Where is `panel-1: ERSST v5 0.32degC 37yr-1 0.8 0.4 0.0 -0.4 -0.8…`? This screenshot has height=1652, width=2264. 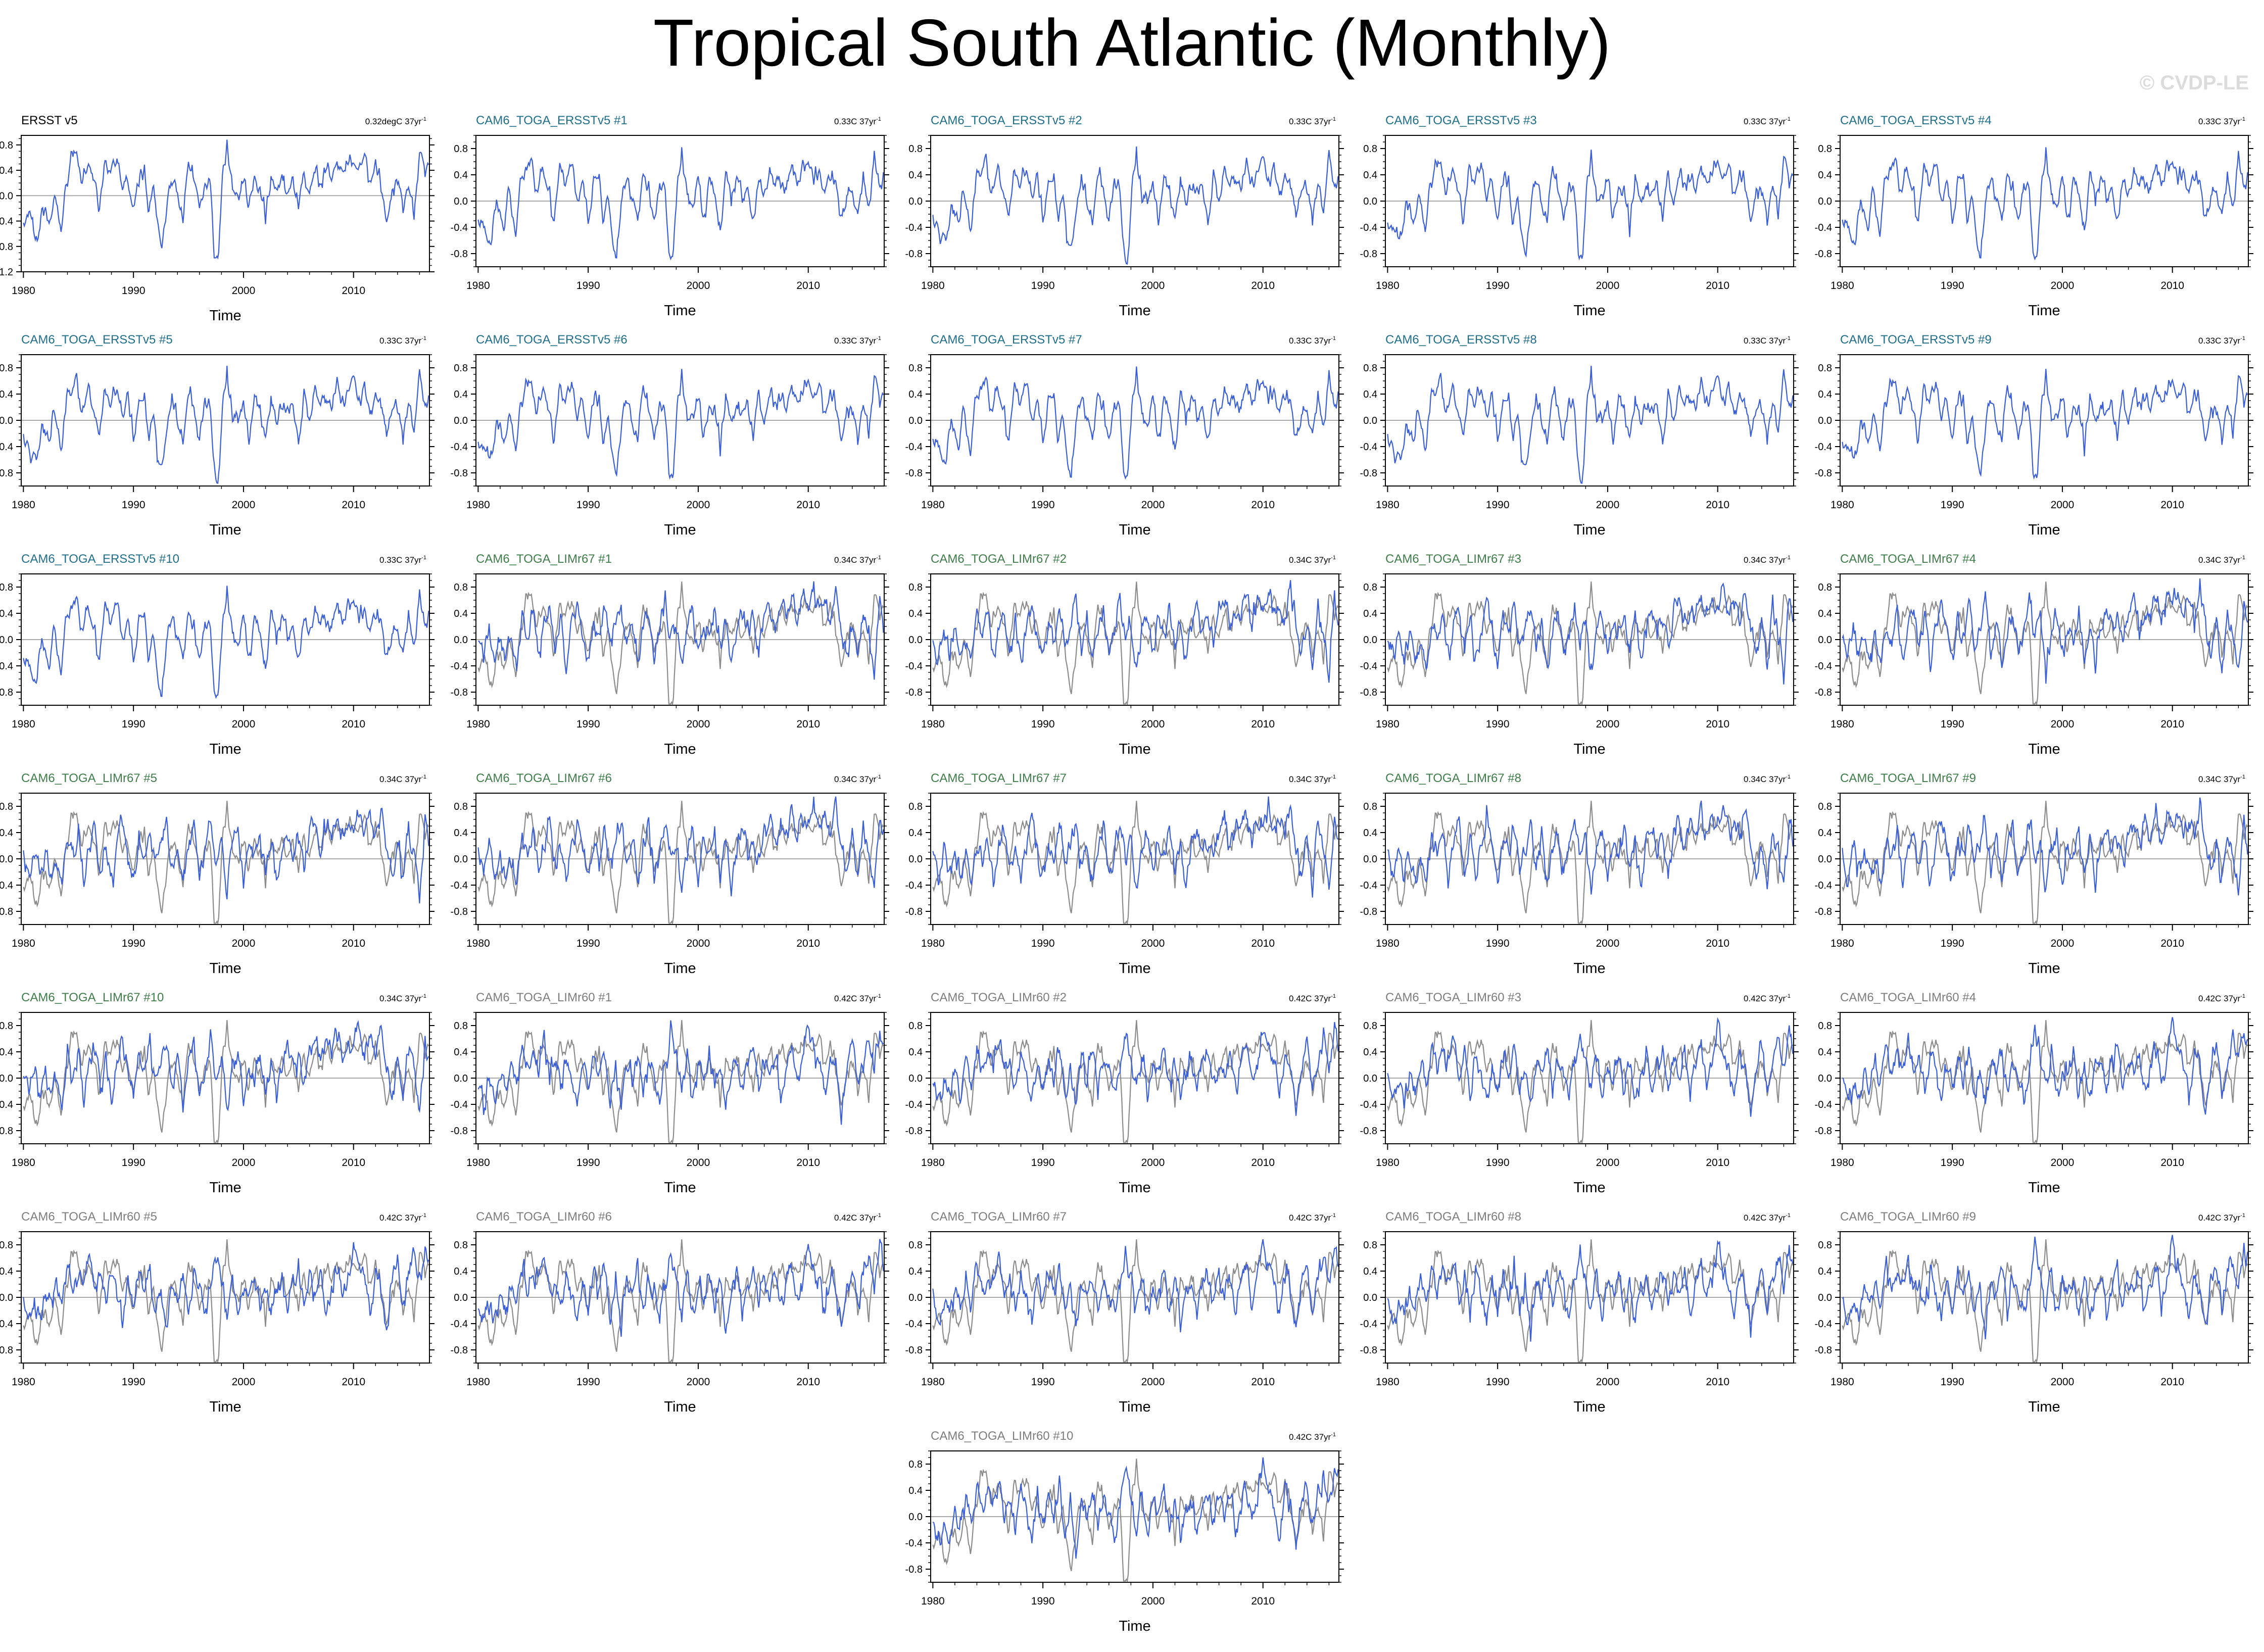
panel-1: ERSST v5 0.32degC 37yr-1 0.8 0.4 0.0 -0.4 -0.8… is located at coordinates (218, 219).